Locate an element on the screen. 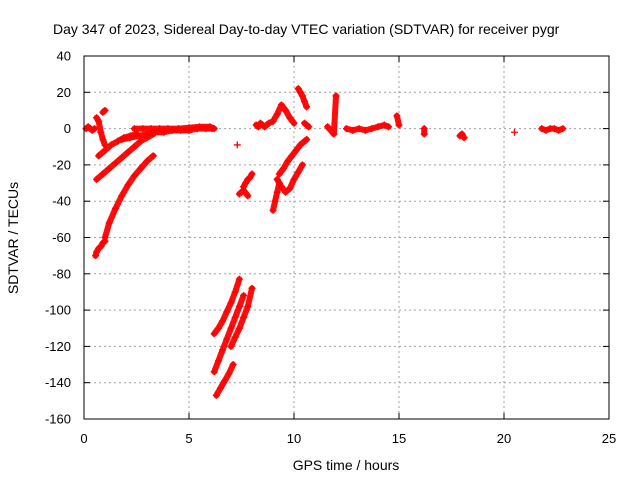 The height and width of the screenshot is (480, 640). x-tick-label: 20 is located at coordinates (504, 438).